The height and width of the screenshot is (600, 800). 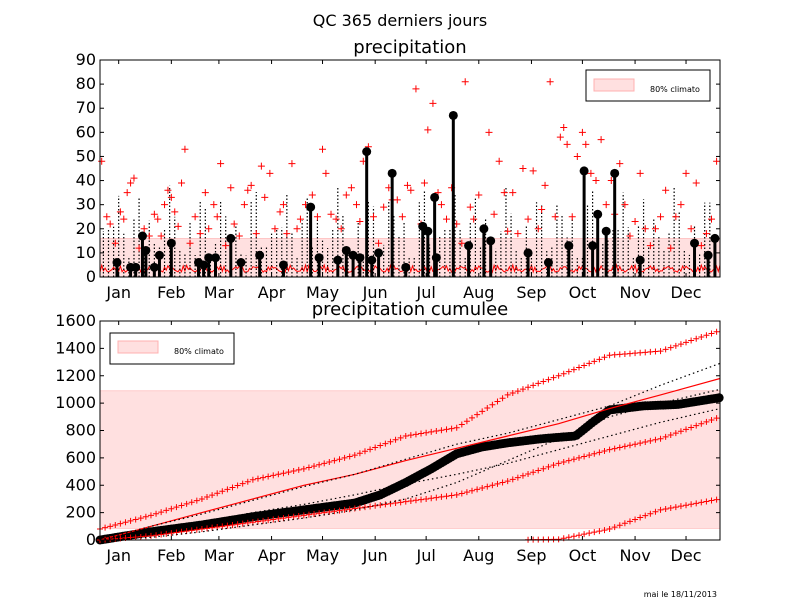 What do you see at coordinates (400, 20) in the screenshot?
I see `figure-suptitle: QC 365 derniers jours` at bounding box center [400, 20].